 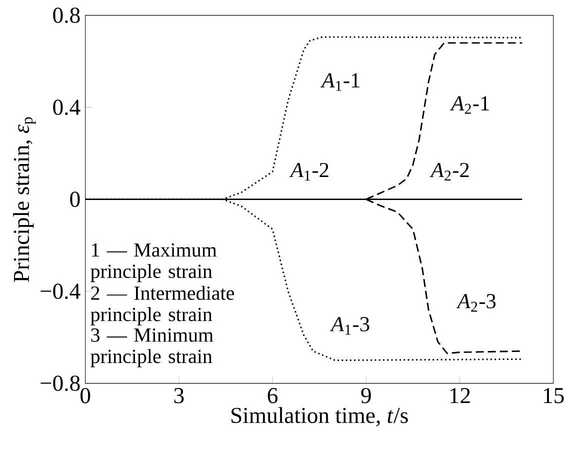 I want to click on annotation: A$_{2}$-1, so click(x=469, y=105).